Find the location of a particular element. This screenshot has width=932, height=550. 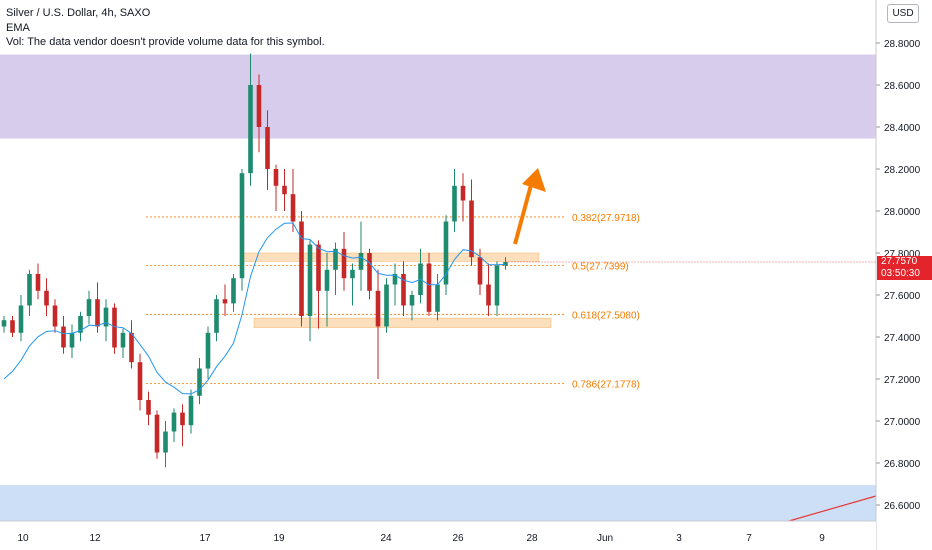

y-tick-label: 28.2000 is located at coordinates (902, 170).